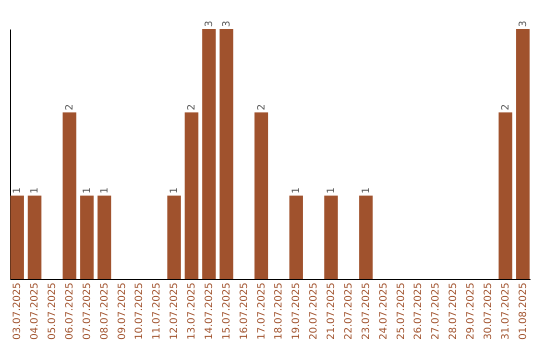  Describe the element at coordinates (192, 311) in the screenshot. I see `x-tick-label: 13.07.2025` at that location.